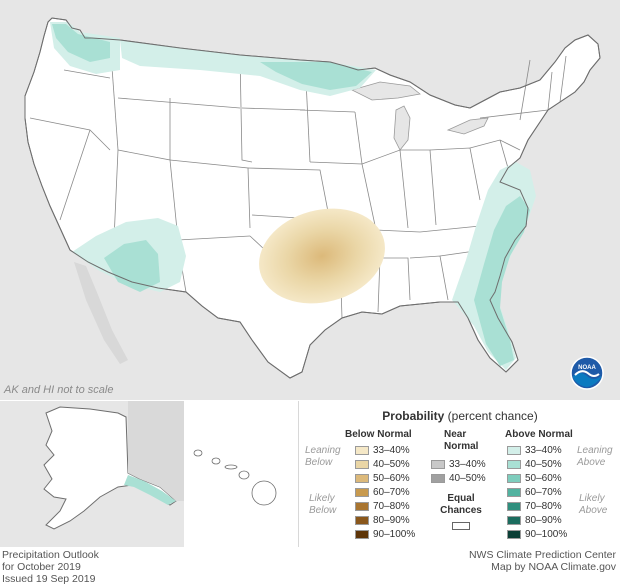 Image resolution: width=620 pixels, height=585 pixels. What do you see at coordinates (150, 490) in the screenshot?
I see `alaska-panhandle-leaning-above` at bounding box center [150, 490].